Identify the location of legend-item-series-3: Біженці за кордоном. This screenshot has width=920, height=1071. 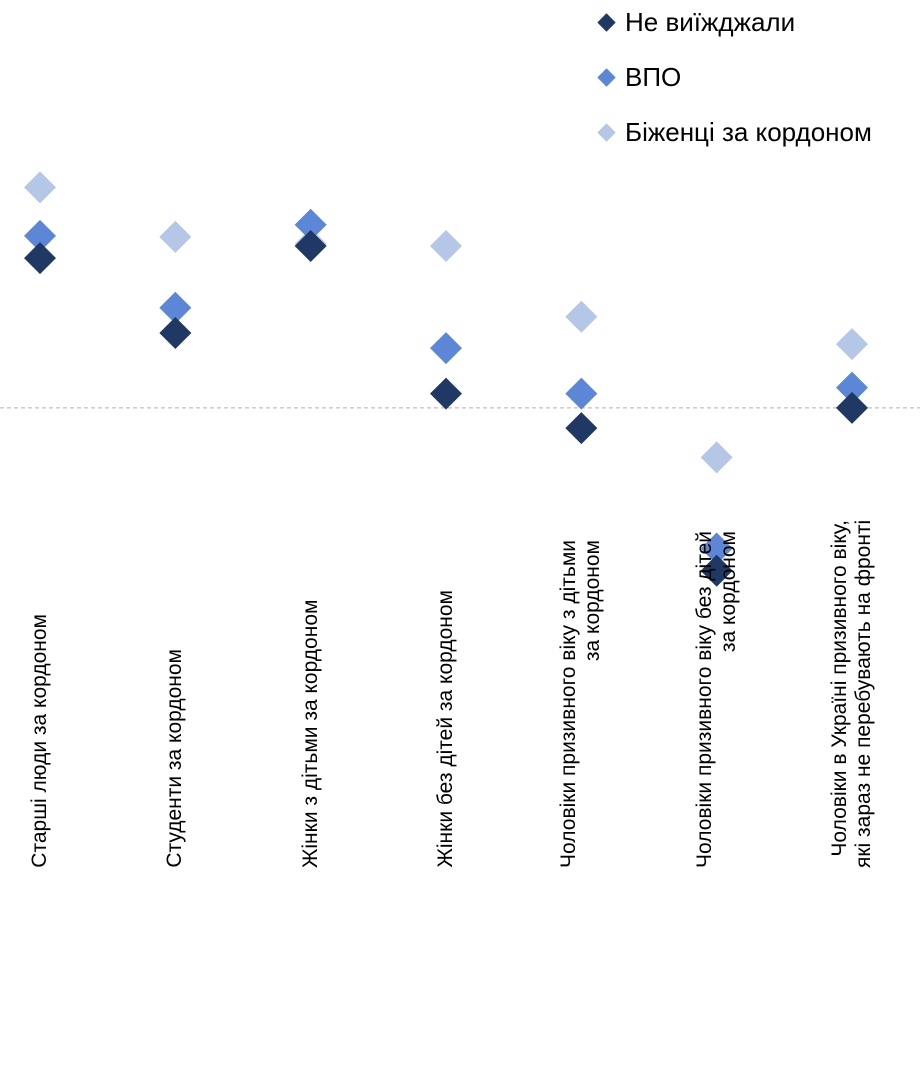
(734, 132).